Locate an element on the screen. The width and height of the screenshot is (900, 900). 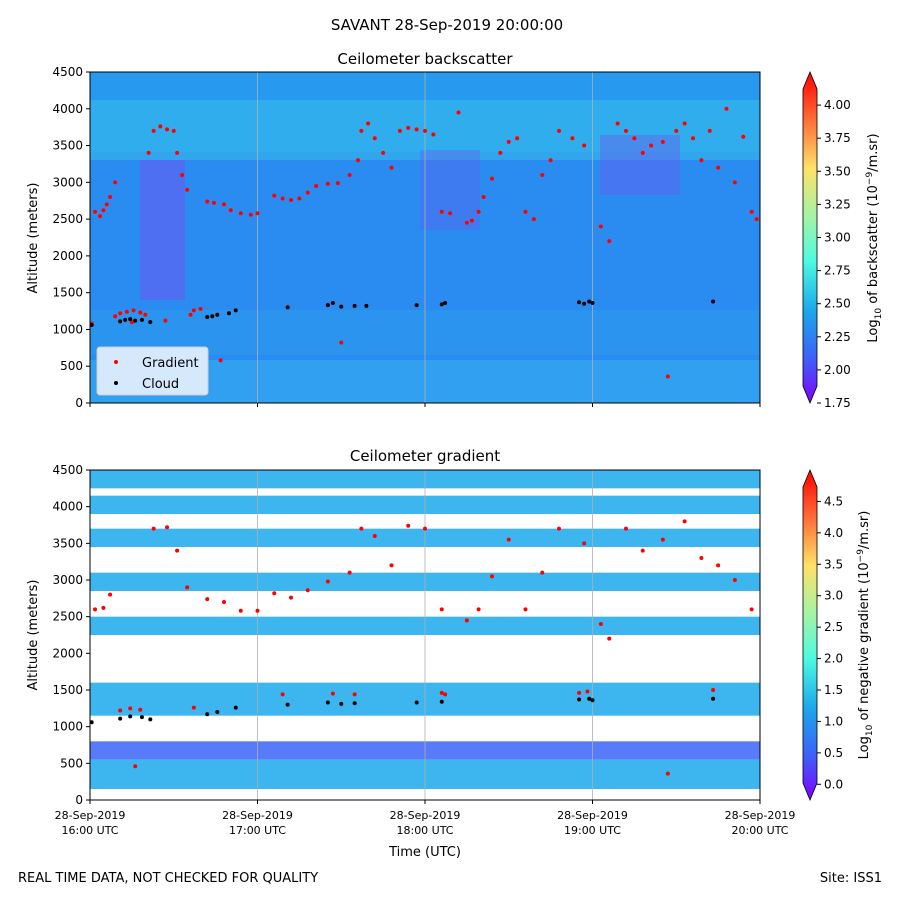
backscatter-gridlines is located at coordinates (425, 237).